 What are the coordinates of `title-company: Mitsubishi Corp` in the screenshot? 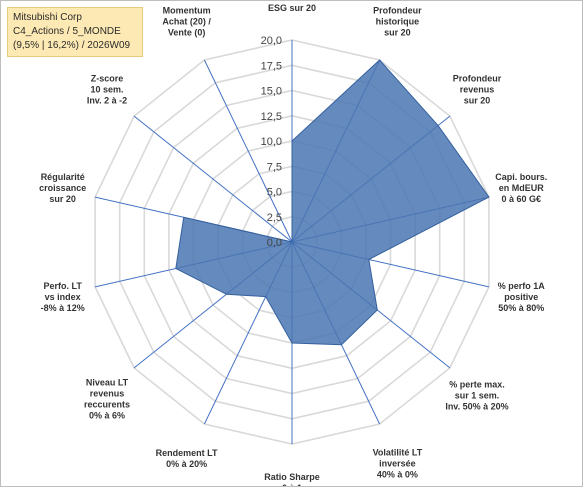 It's located at (47, 17).